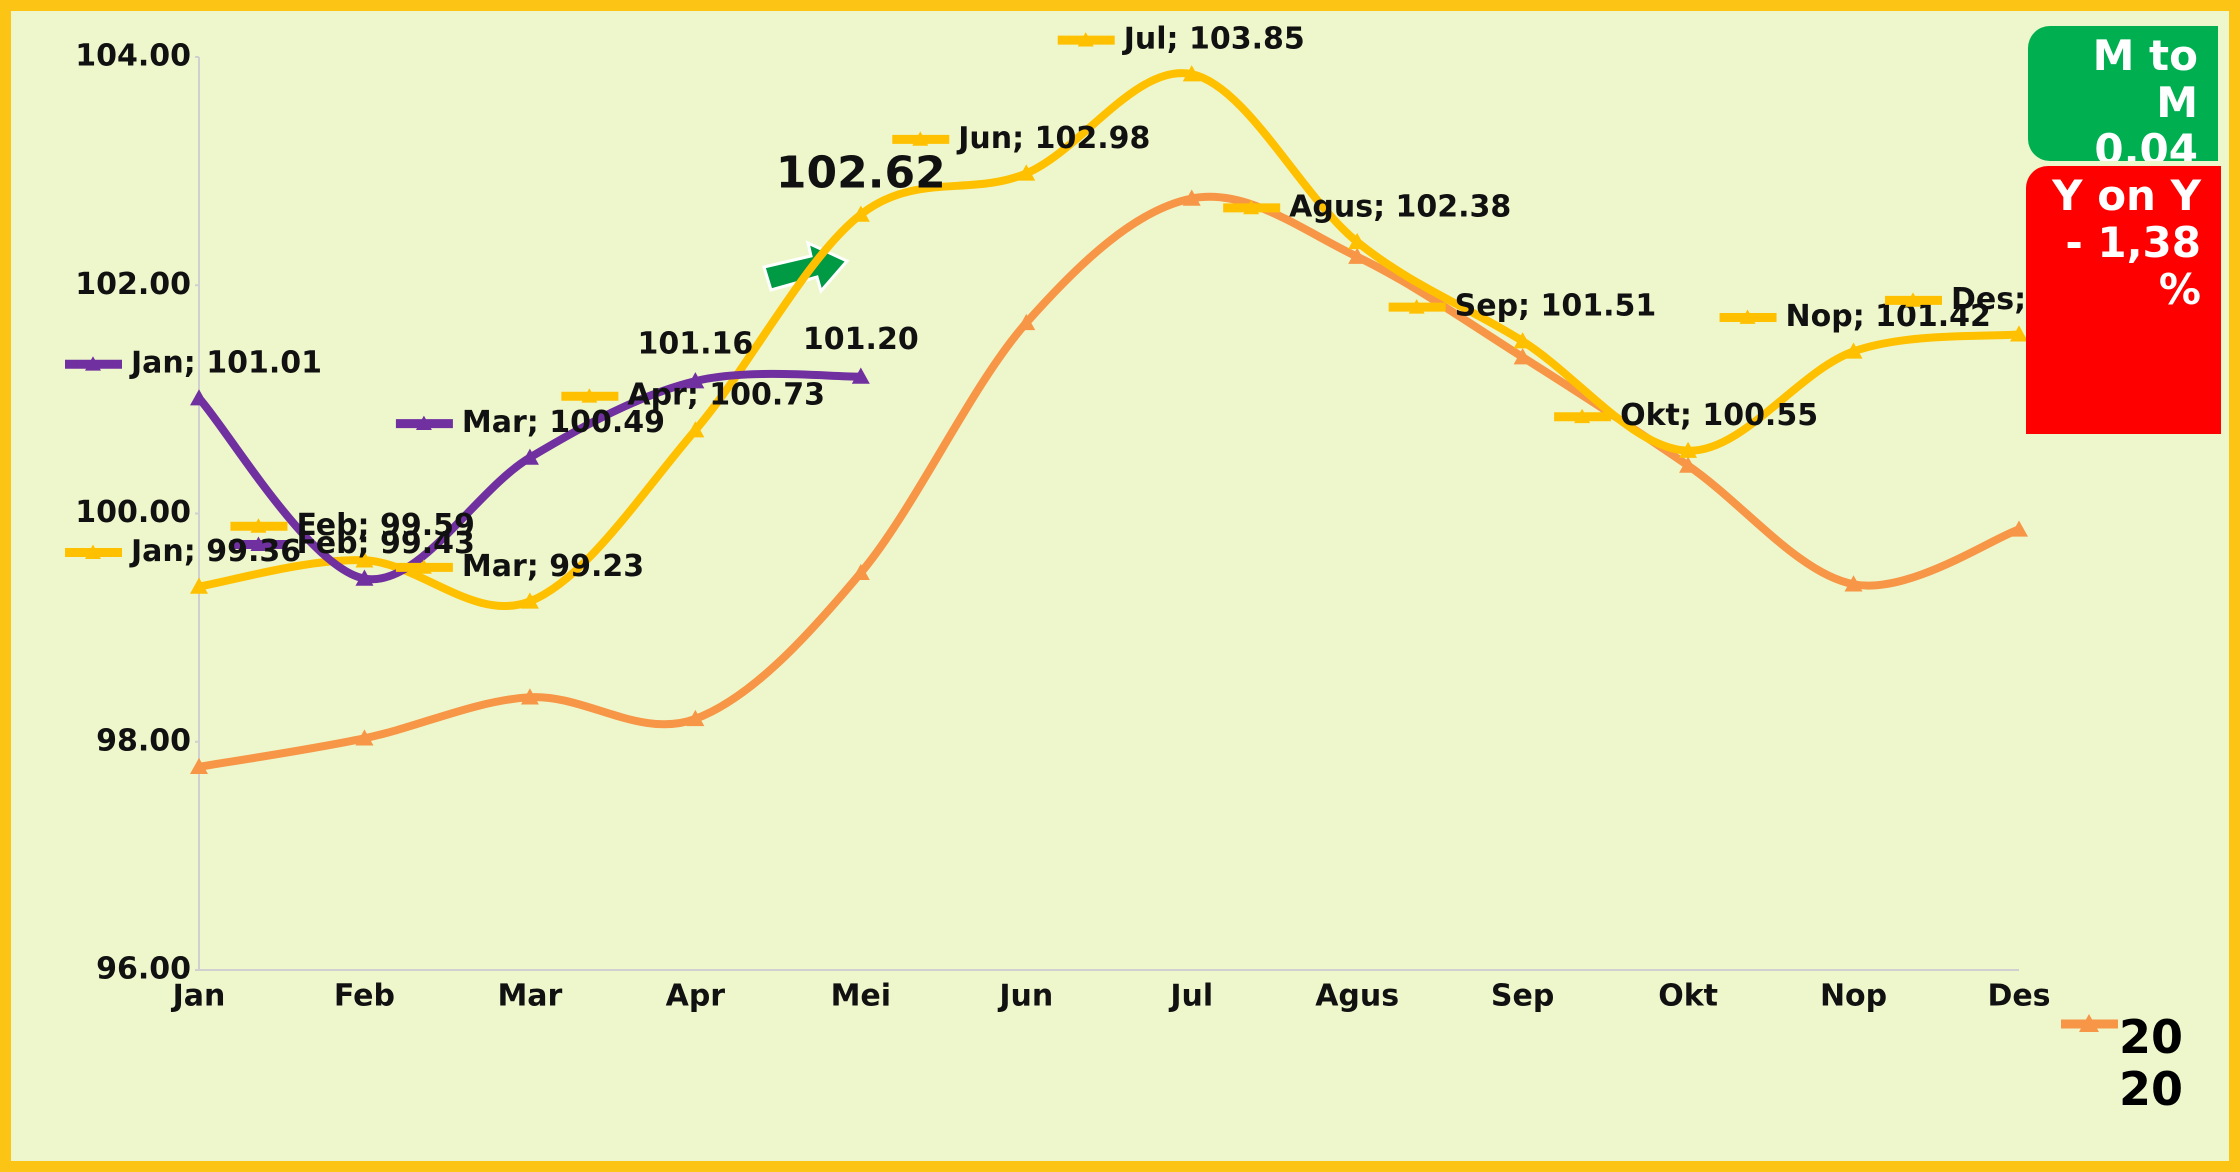 The image size is (2240, 1172). Describe the element at coordinates (1719, 415) in the screenshot. I see `data-label: Okt; 100.55` at that location.